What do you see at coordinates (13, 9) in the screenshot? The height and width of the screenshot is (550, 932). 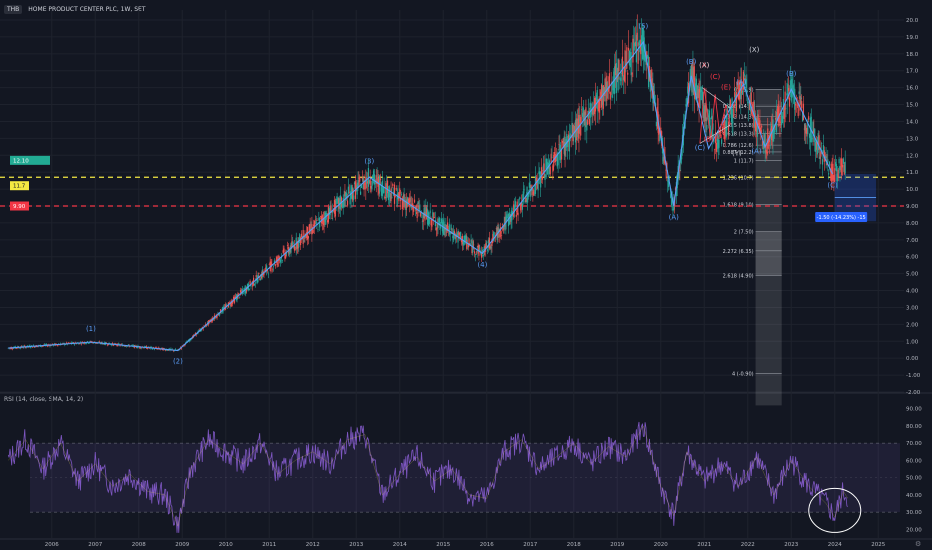 I see `currency-badge: THB` at bounding box center [13, 9].